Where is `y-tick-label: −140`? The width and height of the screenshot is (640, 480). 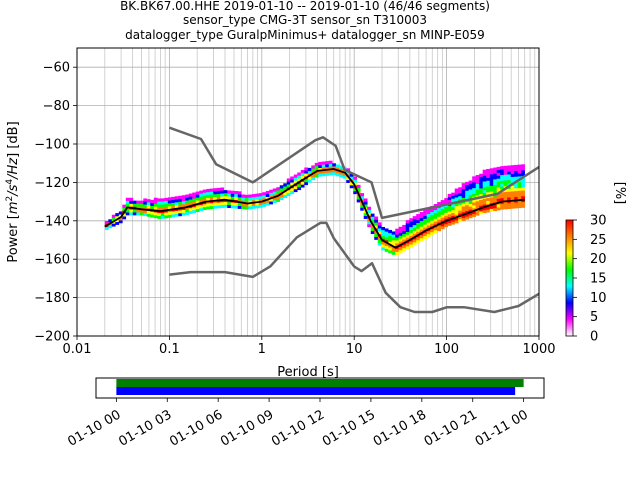
y-tick-label: −140 is located at coordinates (52, 221).